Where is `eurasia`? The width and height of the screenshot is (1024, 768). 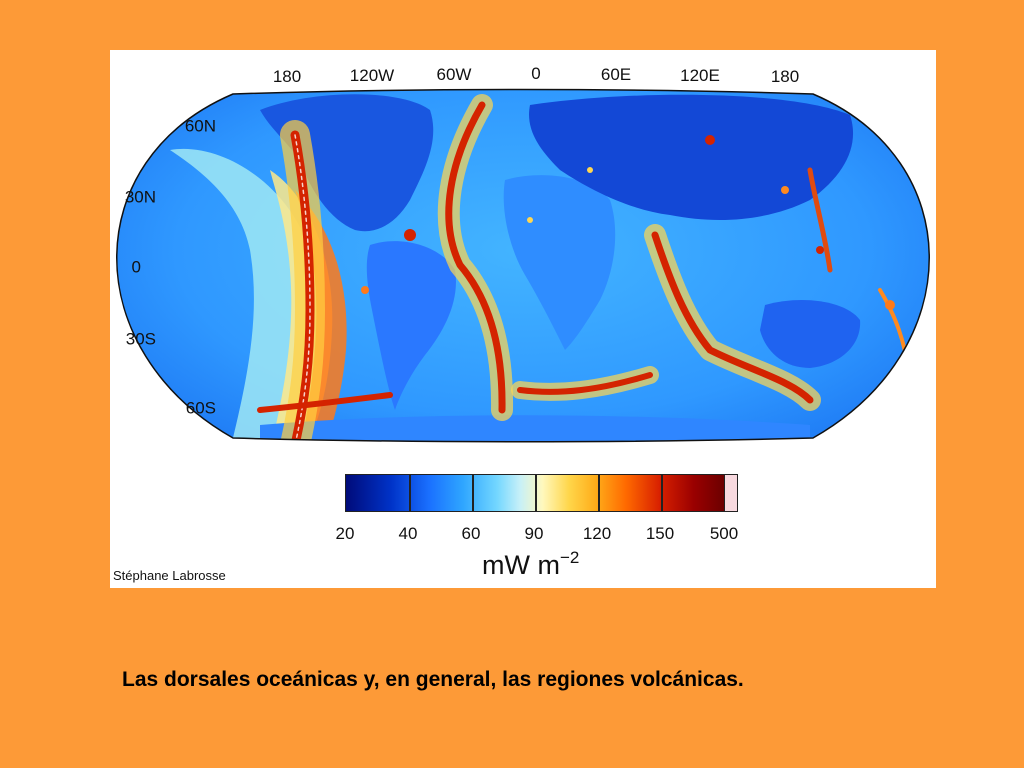
eurasia is located at coordinates (691, 157).